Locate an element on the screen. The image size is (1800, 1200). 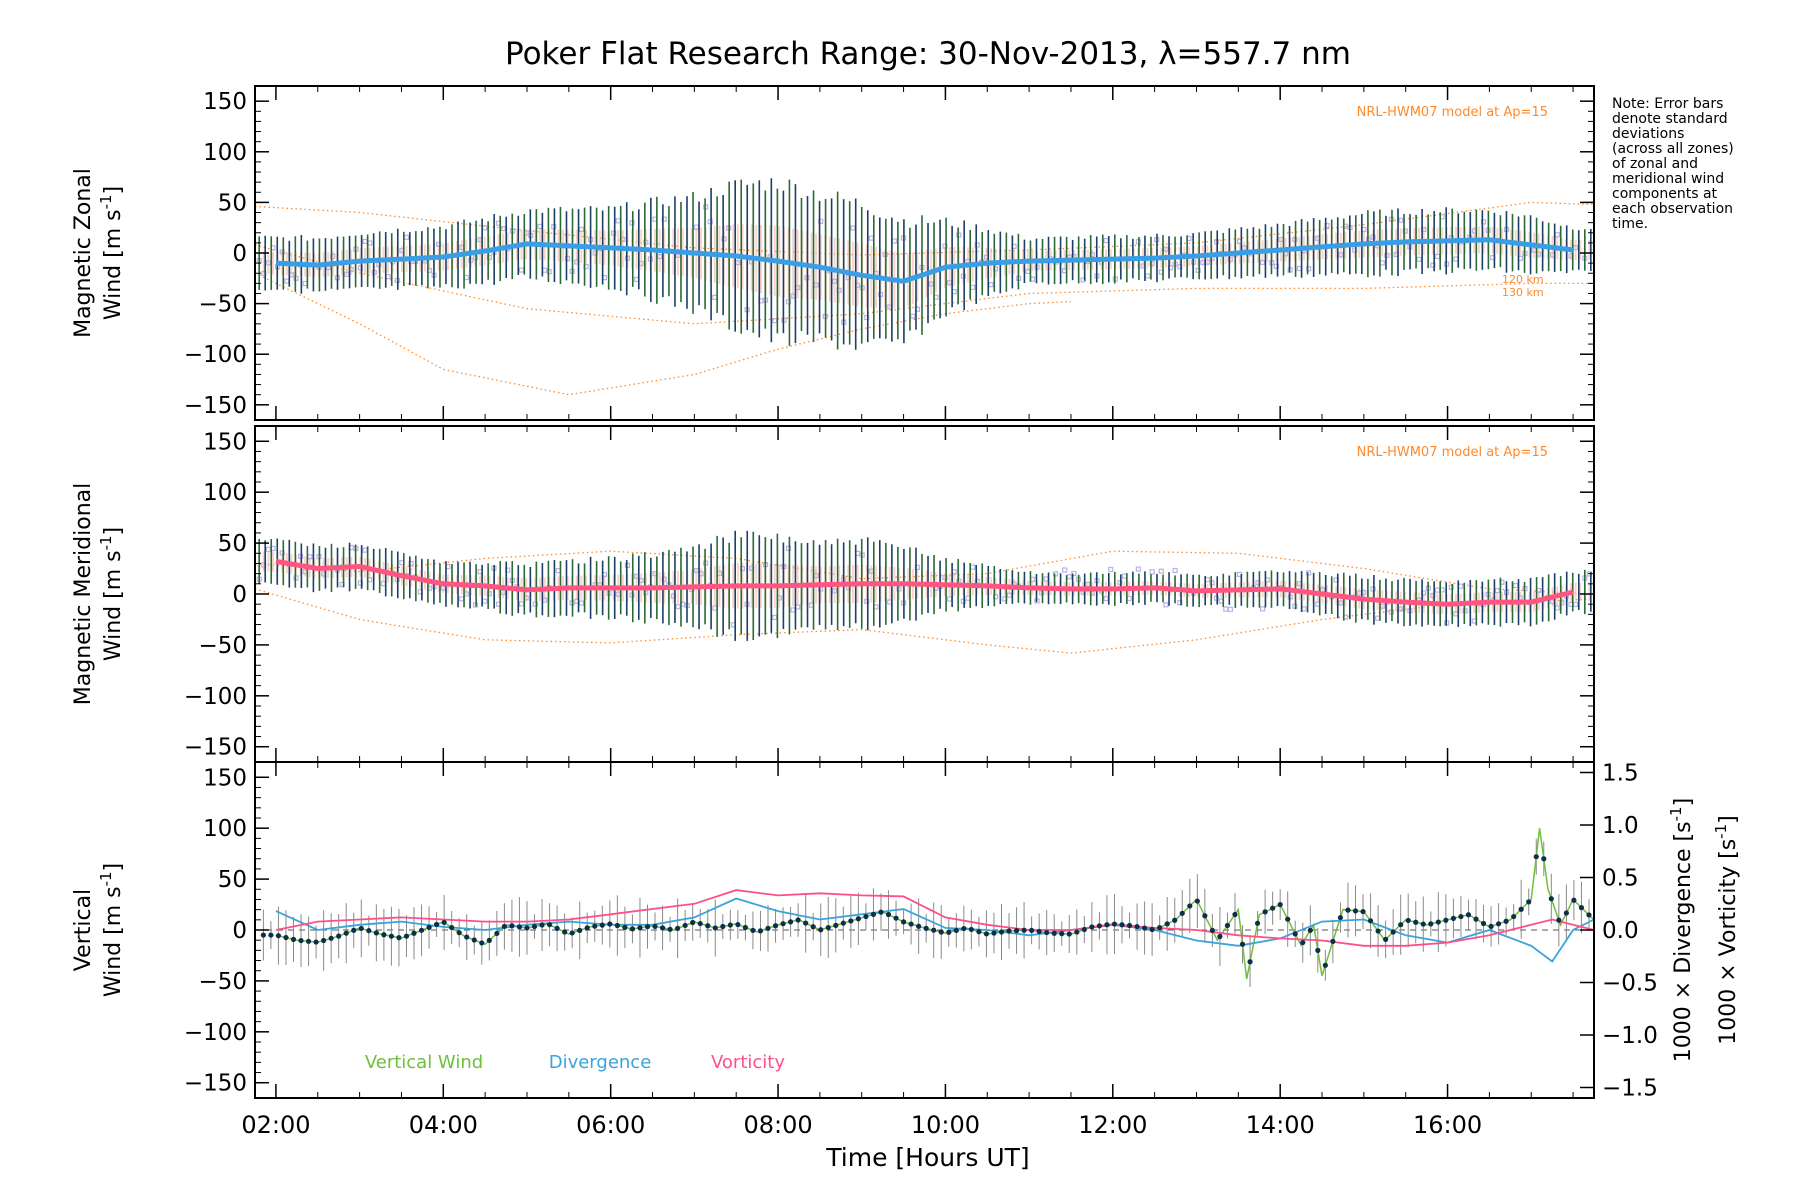
y-label-units: Wind [m s is located at coordinates (113, 264).